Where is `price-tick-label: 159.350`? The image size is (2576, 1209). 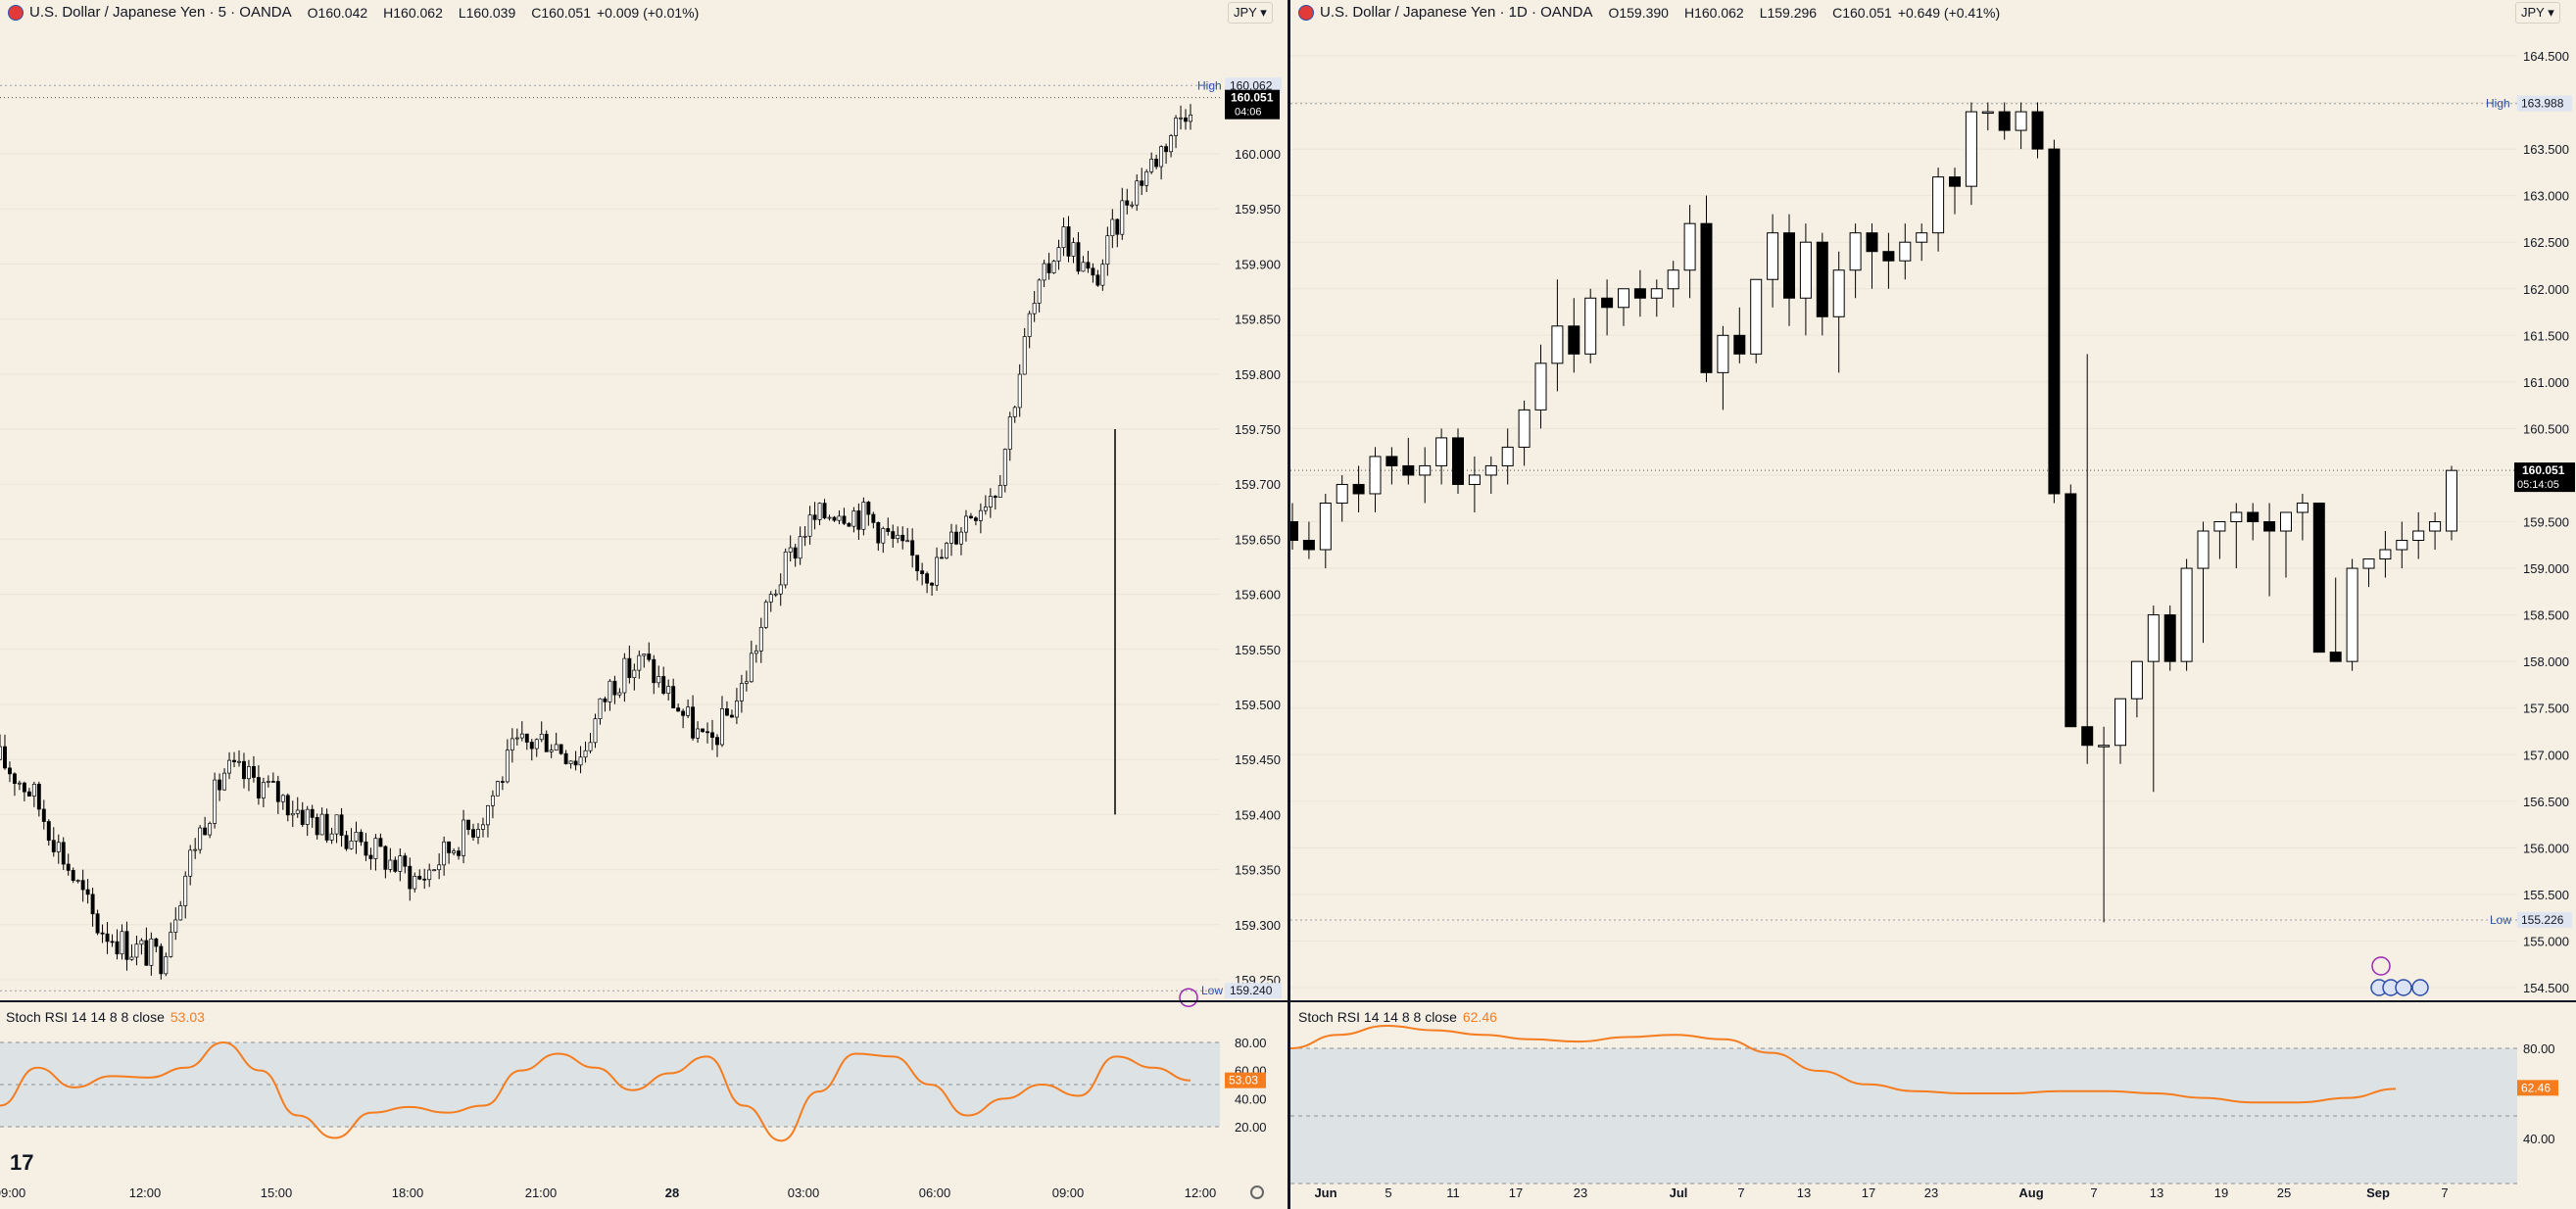 price-tick-label: 159.350 is located at coordinates (1258, 871).